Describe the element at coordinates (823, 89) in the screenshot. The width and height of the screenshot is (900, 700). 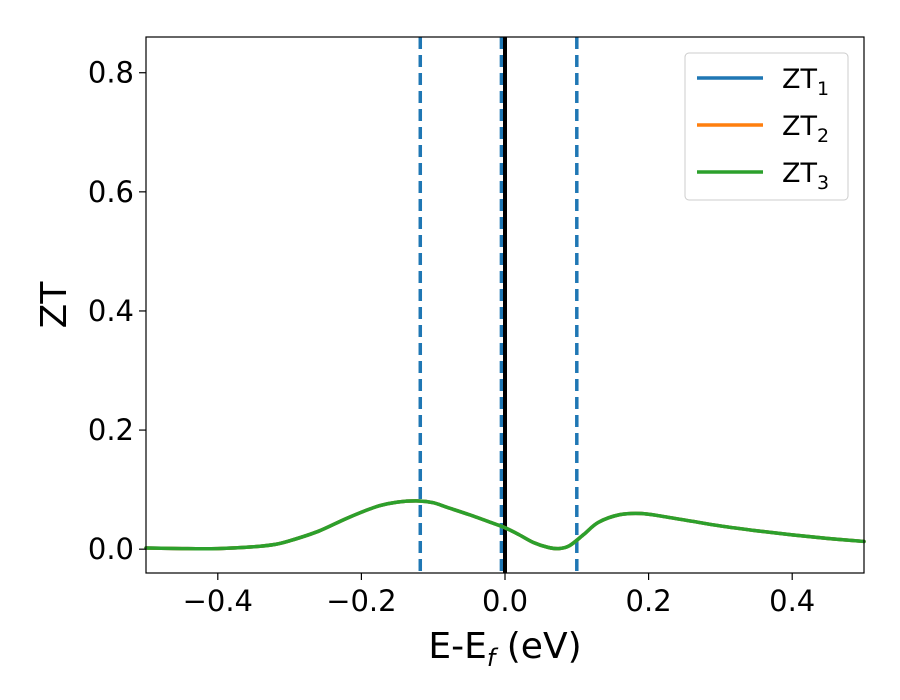
I see `legend-label-zt1-sub: 1` at that location.